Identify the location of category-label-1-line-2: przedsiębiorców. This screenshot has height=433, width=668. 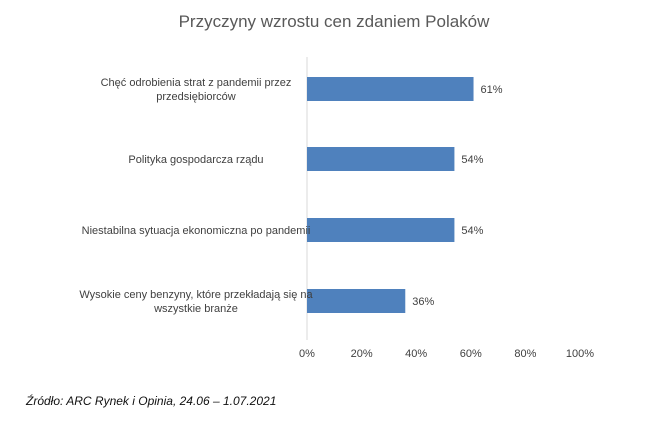
(196, 97).